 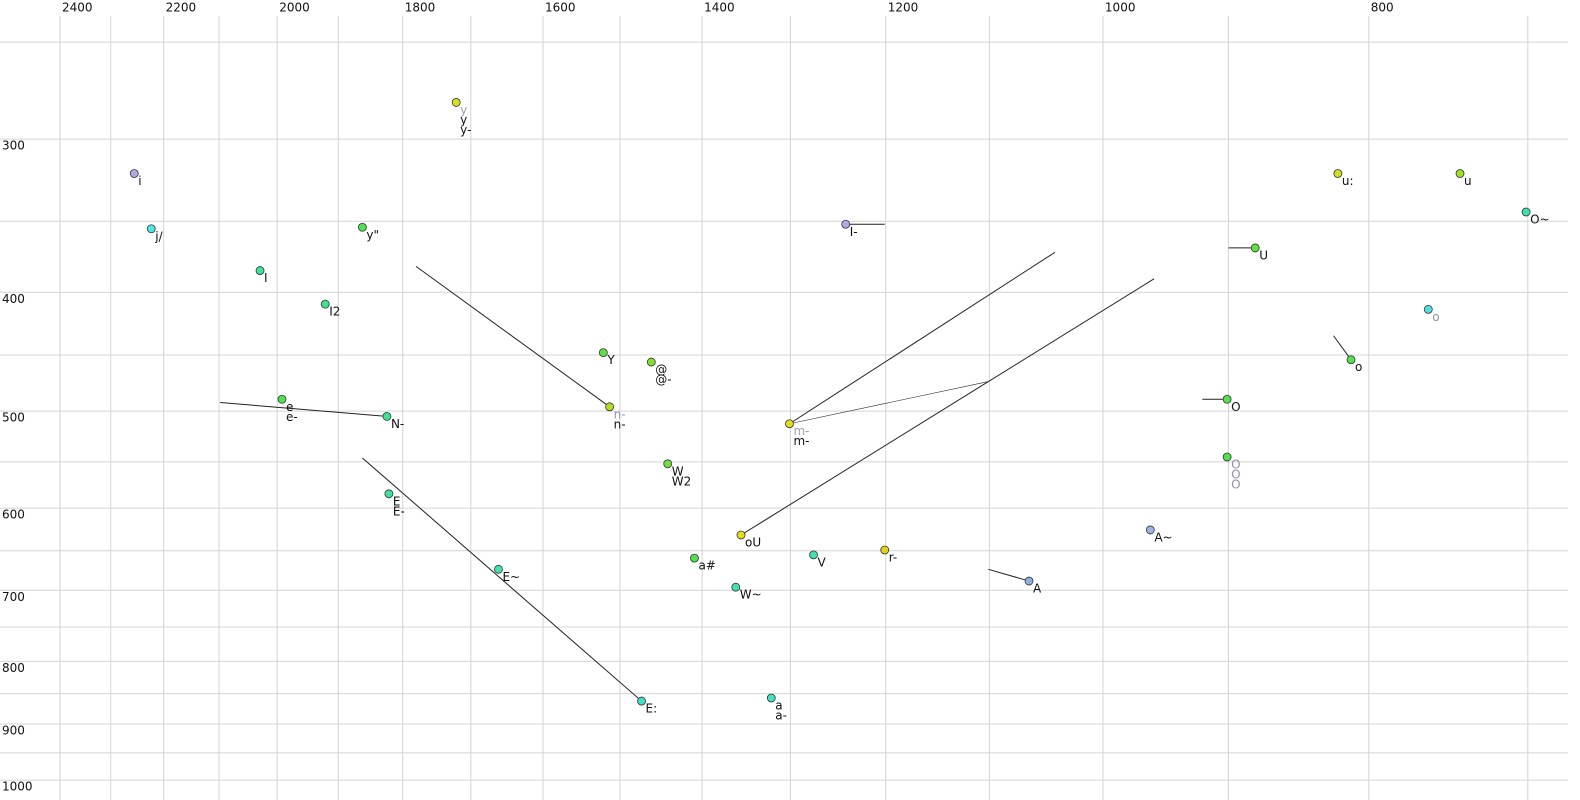 What do you see at coordinates (1037, 589) in the screenshot?
I see `point-label: A` at bounding box center [1037, 589].